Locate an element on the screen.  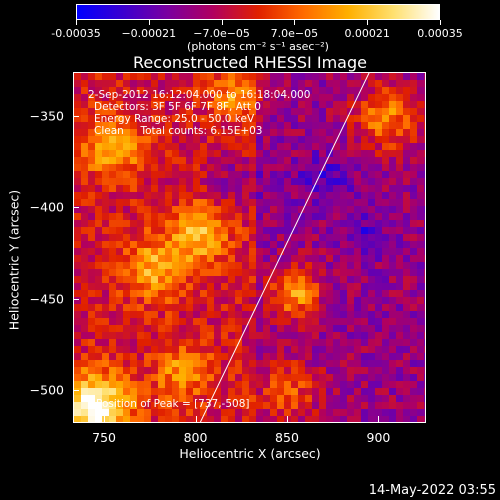
y-tick-label: −500 is located at coordinates (46, 390).